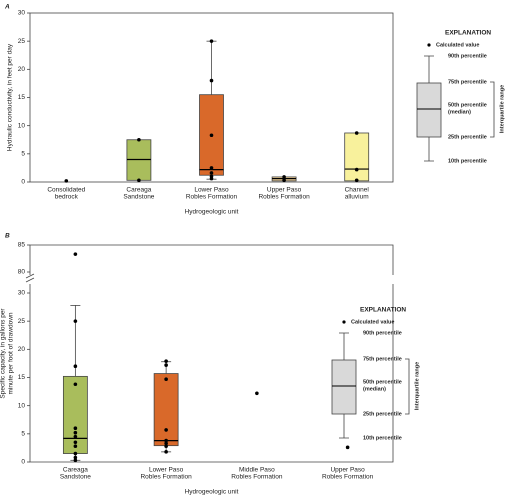 This screenshot has width=515, height=499. What do you see at coordinates (23, 182) in the screenshot?
I see `y-tick-label: 0` at bounding box center [23, 182].